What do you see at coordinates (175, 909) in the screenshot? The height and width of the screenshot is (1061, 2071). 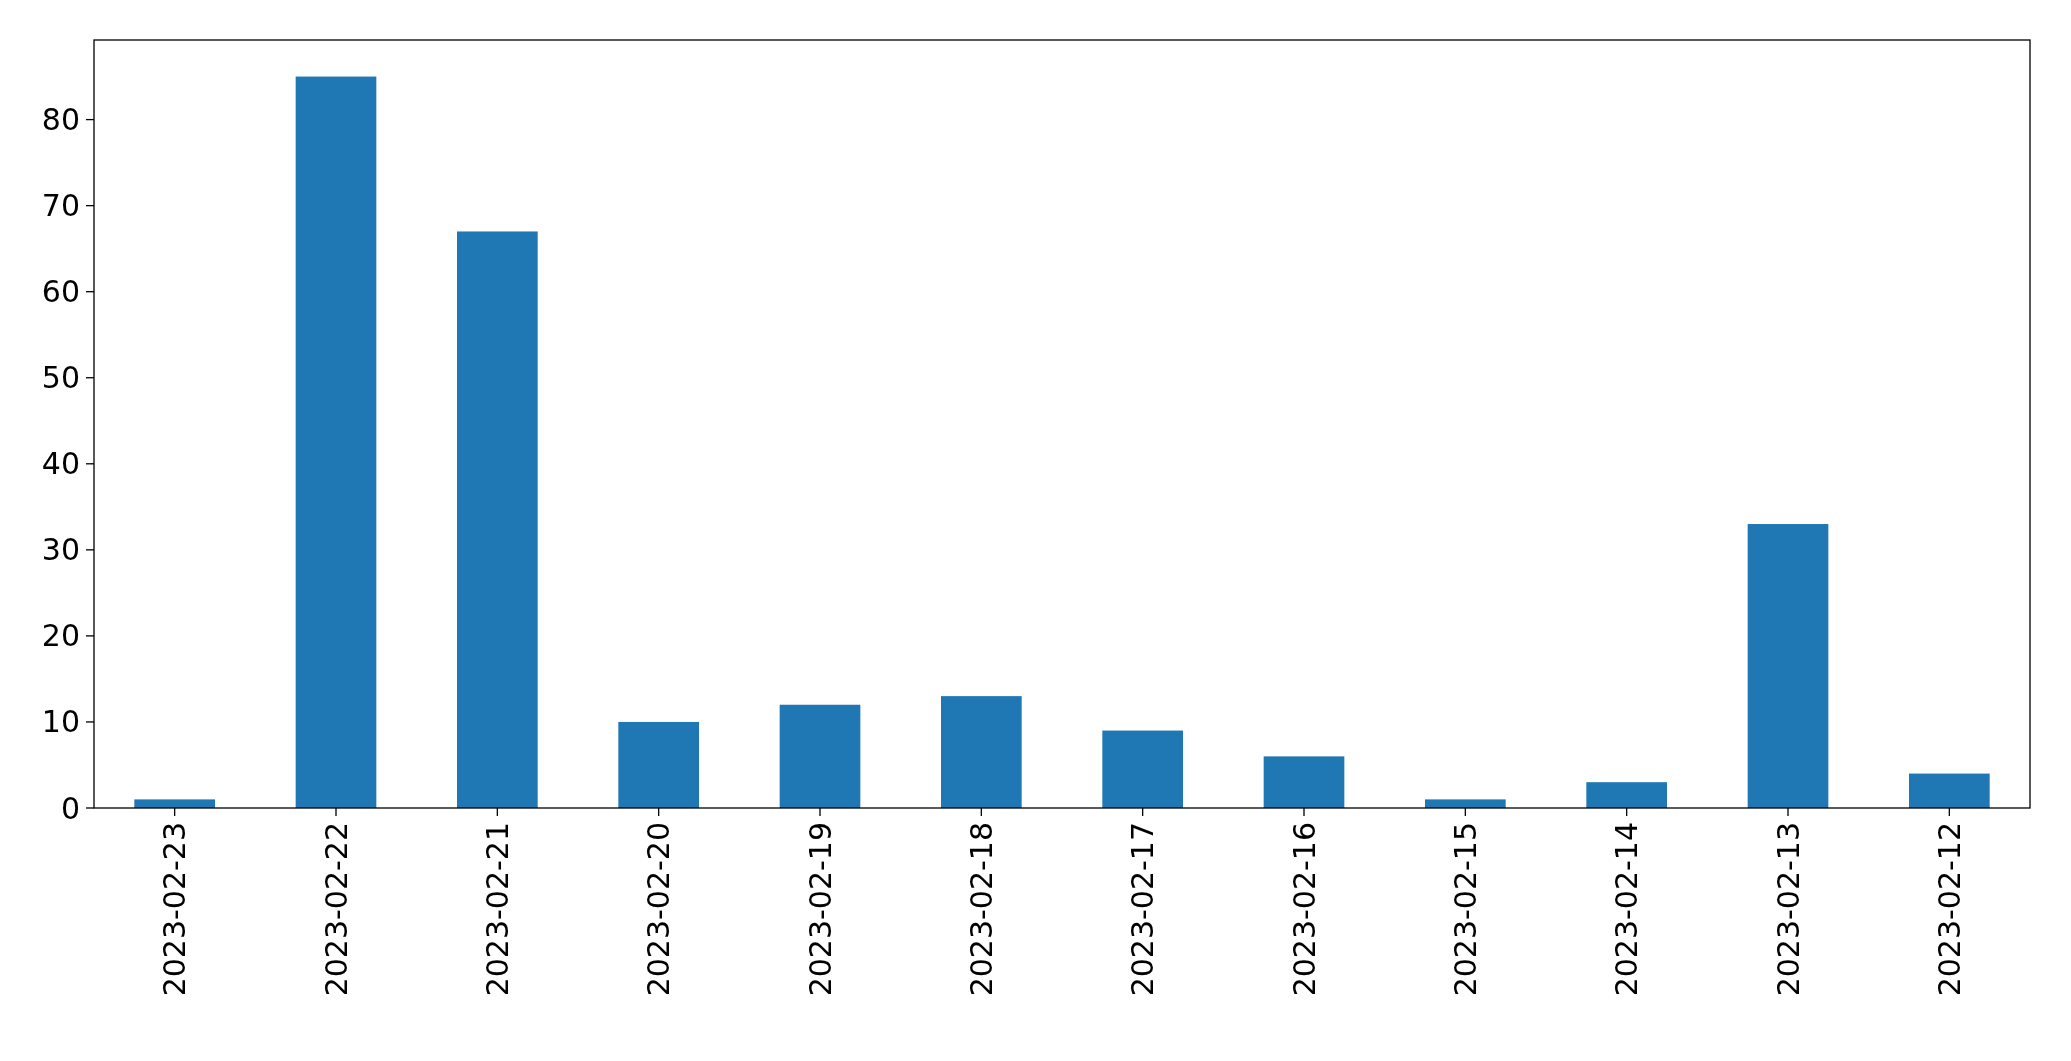 I see `x-tick-label: 2023-02-23` at bounding box center [175, 909].